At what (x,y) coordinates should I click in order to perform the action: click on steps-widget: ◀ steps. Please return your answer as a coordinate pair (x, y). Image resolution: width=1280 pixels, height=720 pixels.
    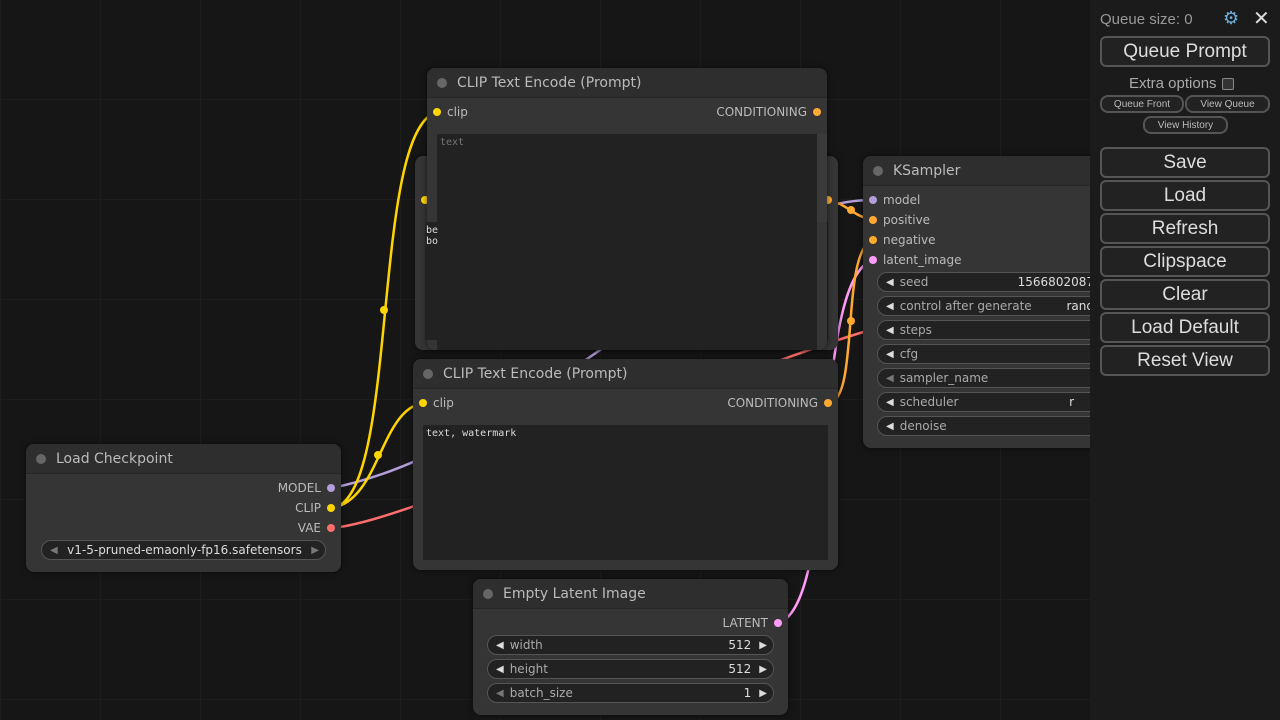
    Looking at the image, I should click on (993, 330).